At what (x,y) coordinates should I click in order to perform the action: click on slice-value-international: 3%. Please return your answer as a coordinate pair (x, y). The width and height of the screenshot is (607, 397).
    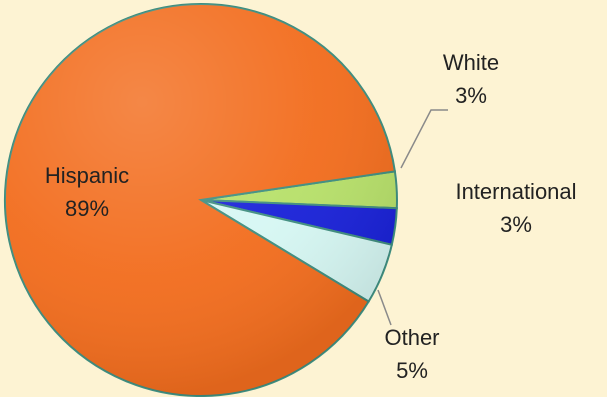
    Looking at the image, I should click on (516, 224).